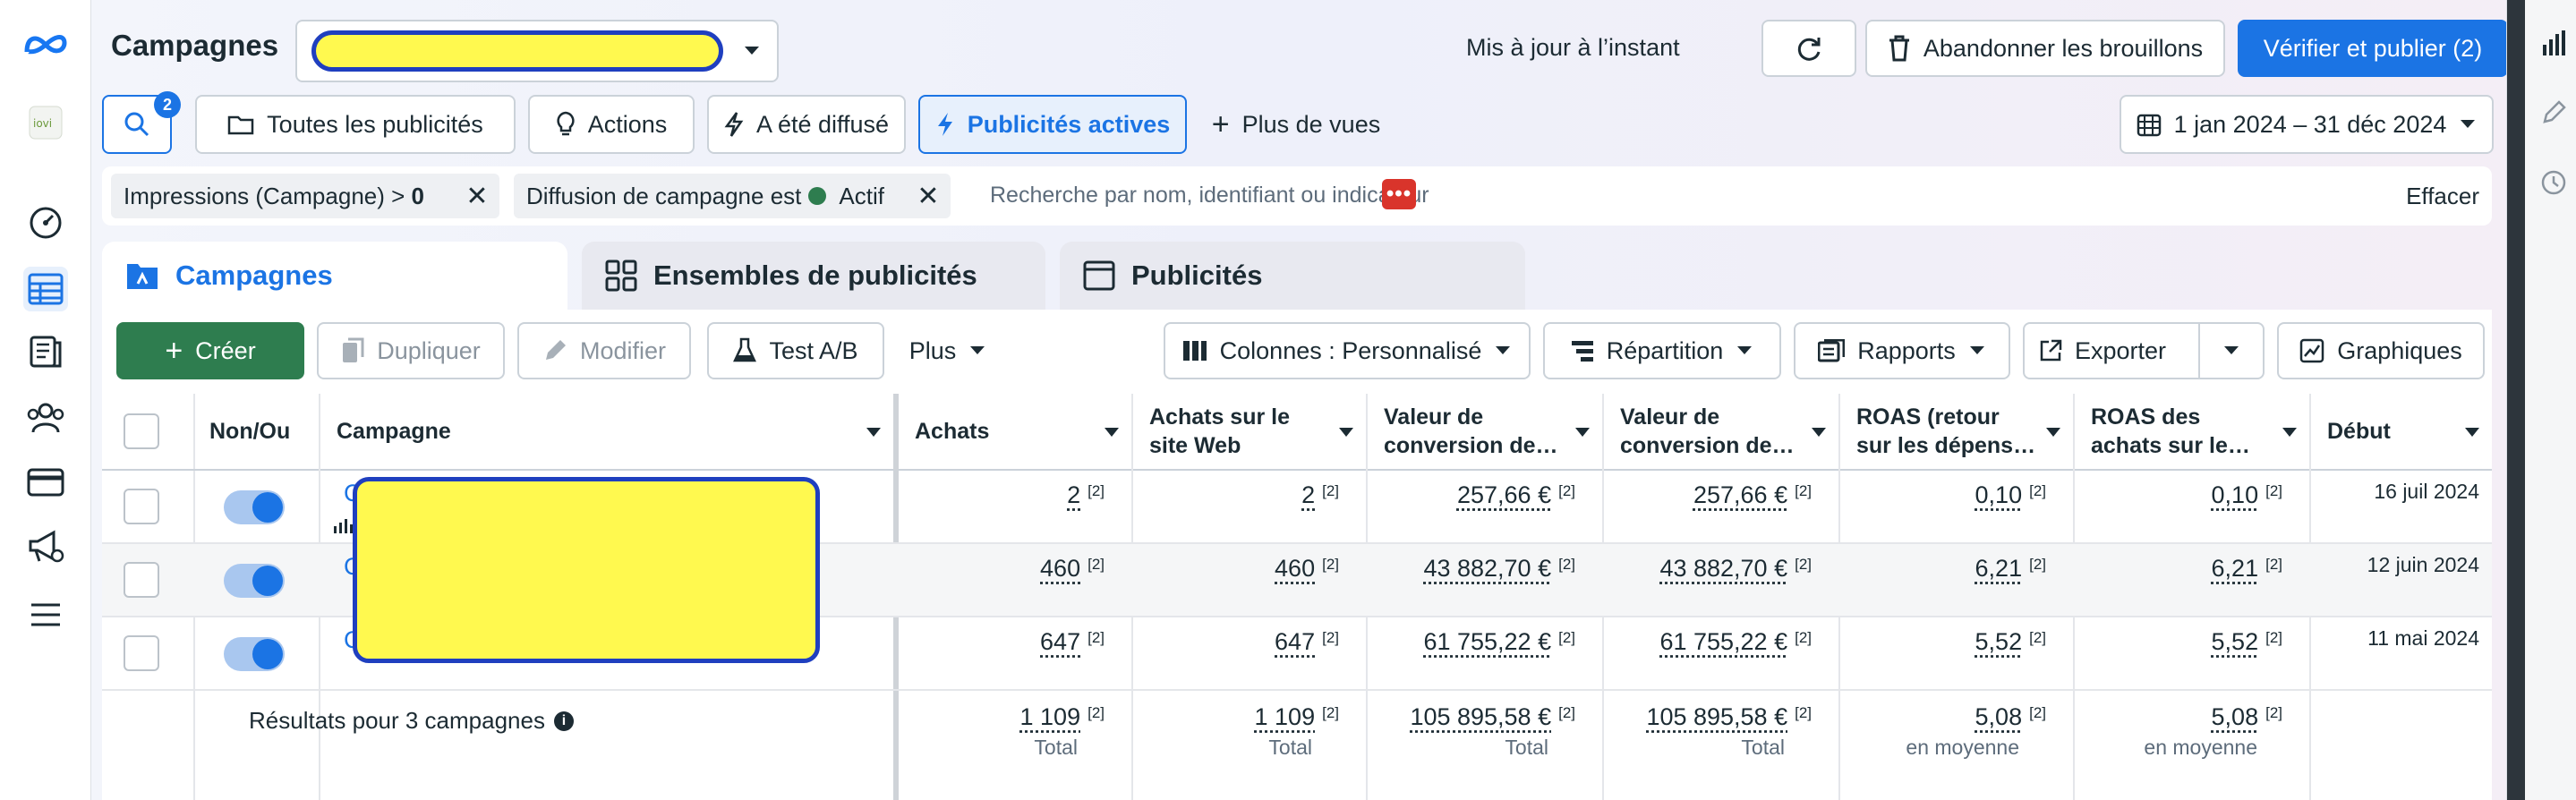  I want to click on bar-chart-icon, so click(2554, 43).